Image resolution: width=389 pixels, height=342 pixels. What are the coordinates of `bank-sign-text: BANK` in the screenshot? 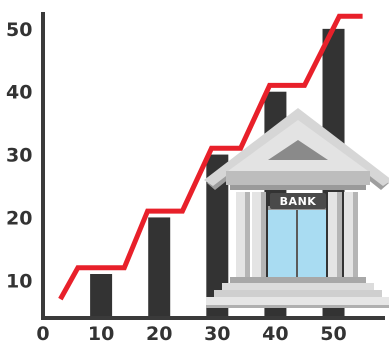 It's located at (298, 201).